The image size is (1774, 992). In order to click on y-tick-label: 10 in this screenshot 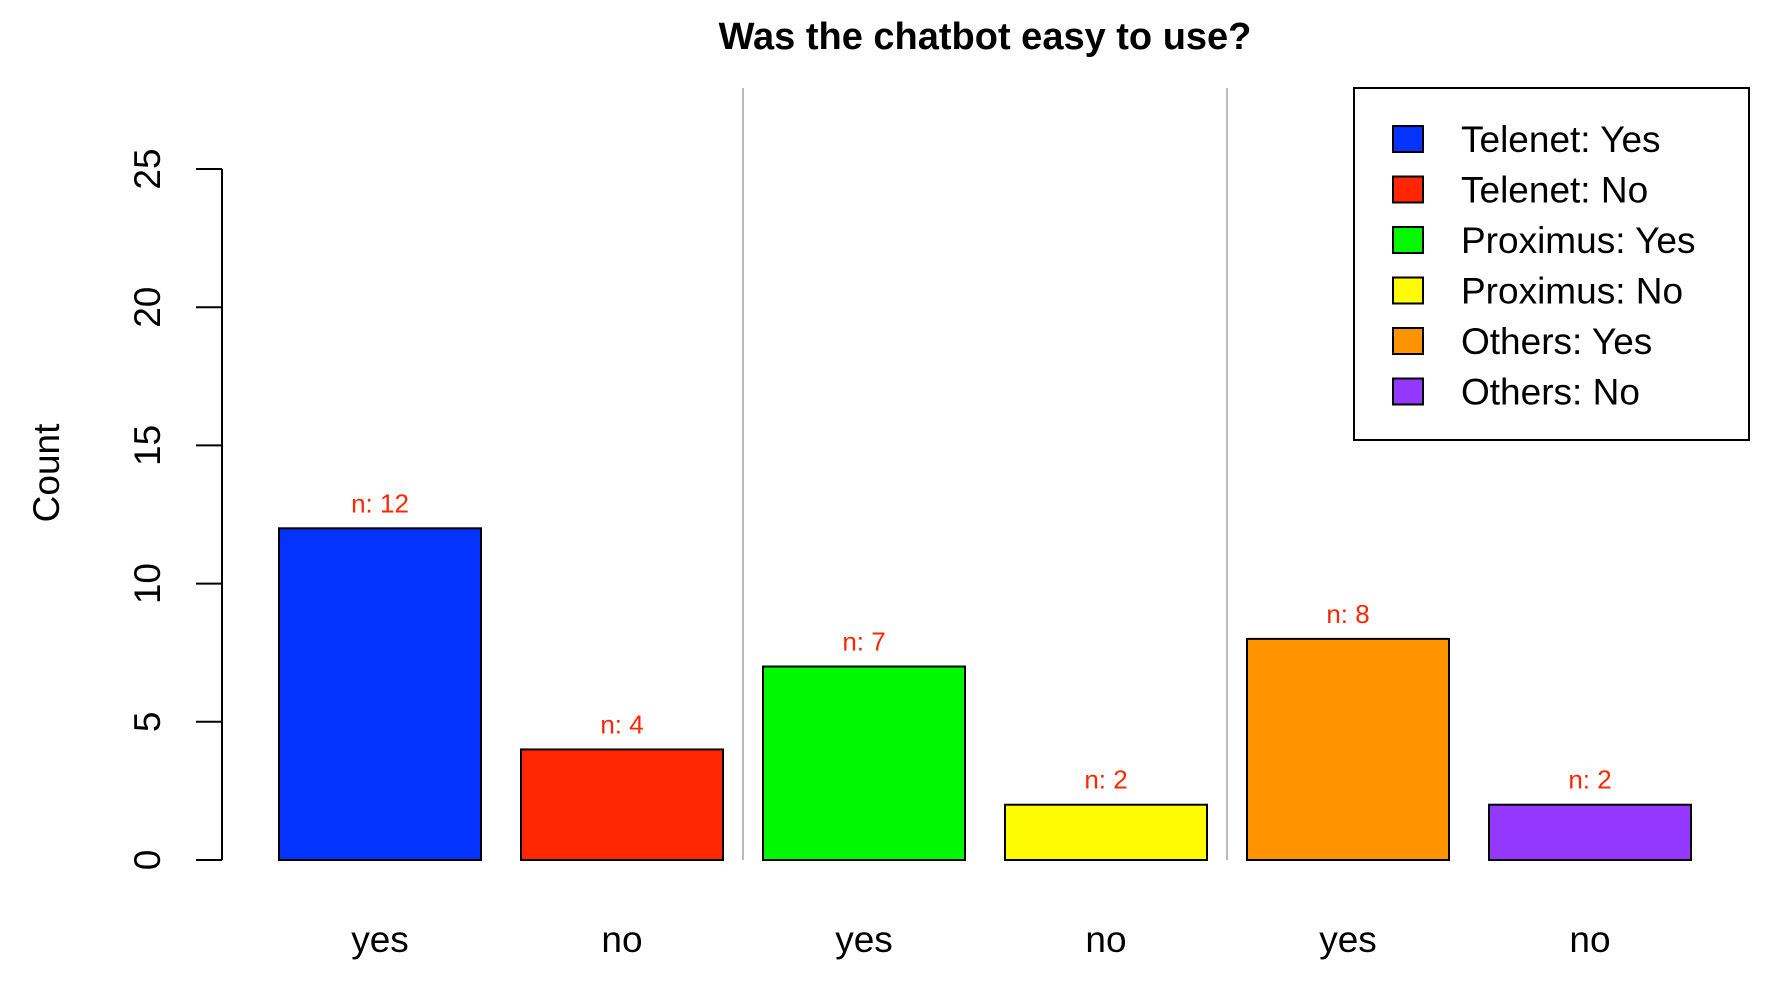, I will do `click(147, 583)`.